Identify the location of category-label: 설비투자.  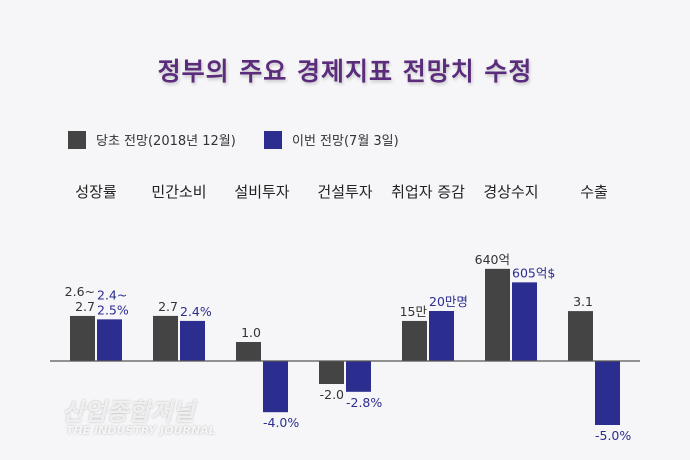
(262, 192).